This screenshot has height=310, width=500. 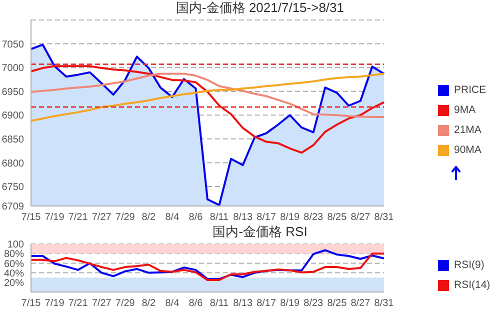 What do you see at coordinates (465, 110) in the screenshot?
I see `legend-label: 9MA` at bounding box center [465, 110].